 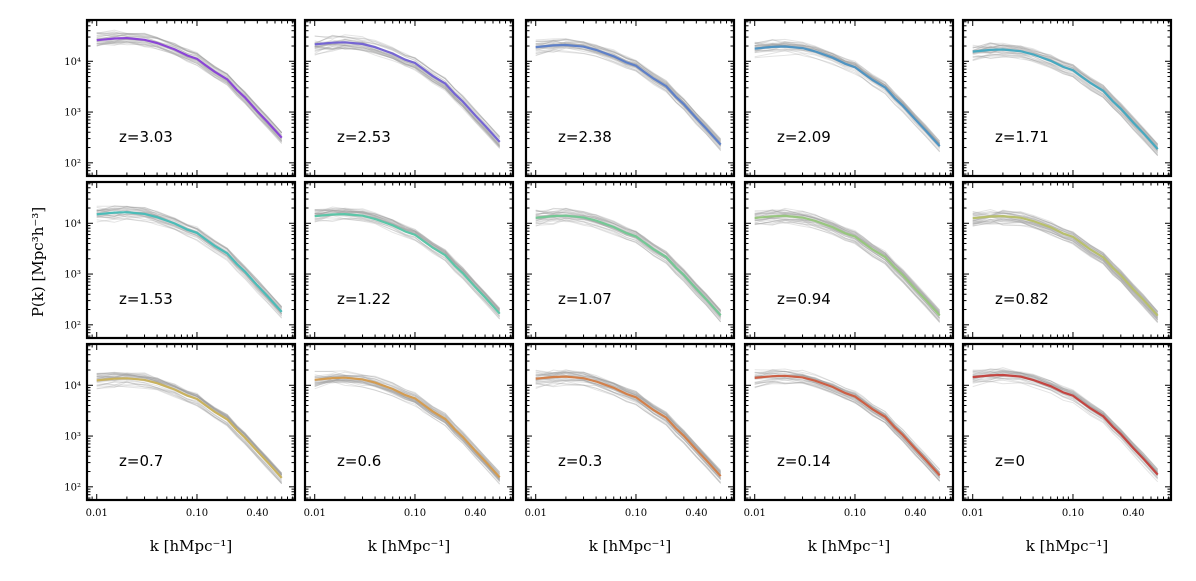 I want to click on redshift-label: z=0.7, so click(x=141, y=461).